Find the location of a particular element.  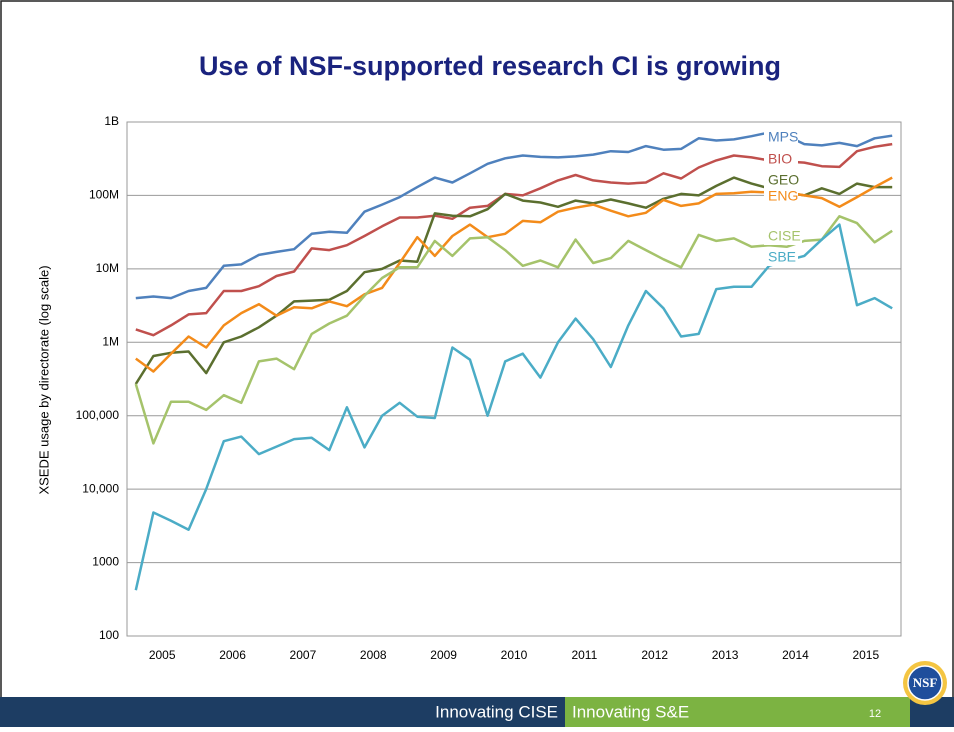

x-tick-label: 2013 is located at coordinates (725, 655).